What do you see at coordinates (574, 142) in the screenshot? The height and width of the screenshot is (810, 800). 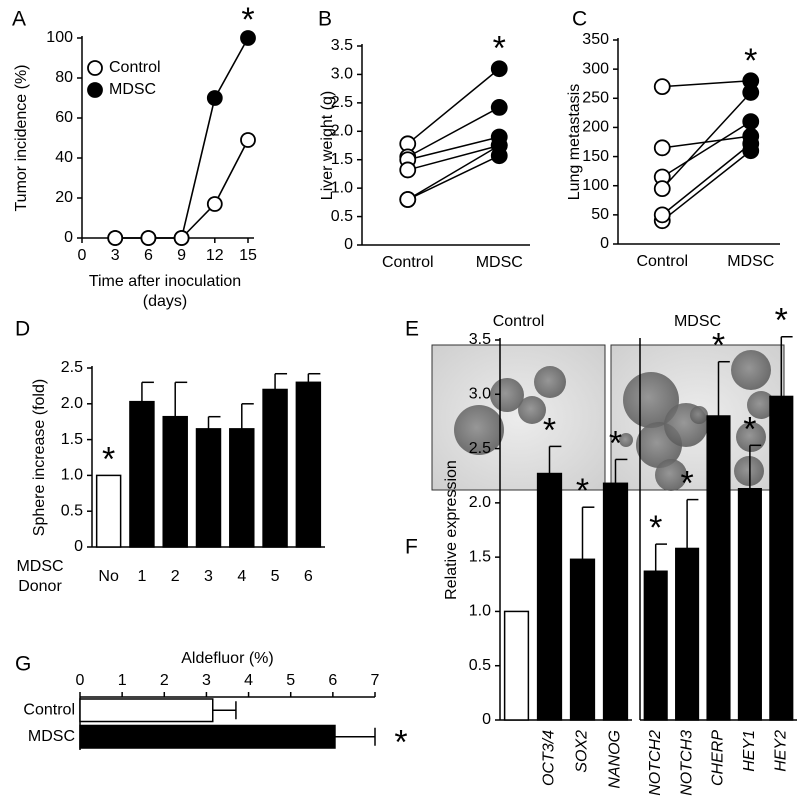 I see `y-axis-label: Lung metastasis` at bounding box center [574, 142].